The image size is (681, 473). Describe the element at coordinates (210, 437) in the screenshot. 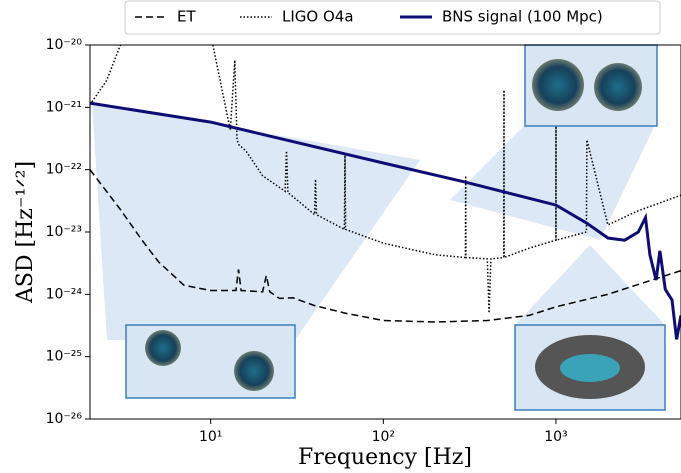

I see `x-tick-label: 10¹` at that location.